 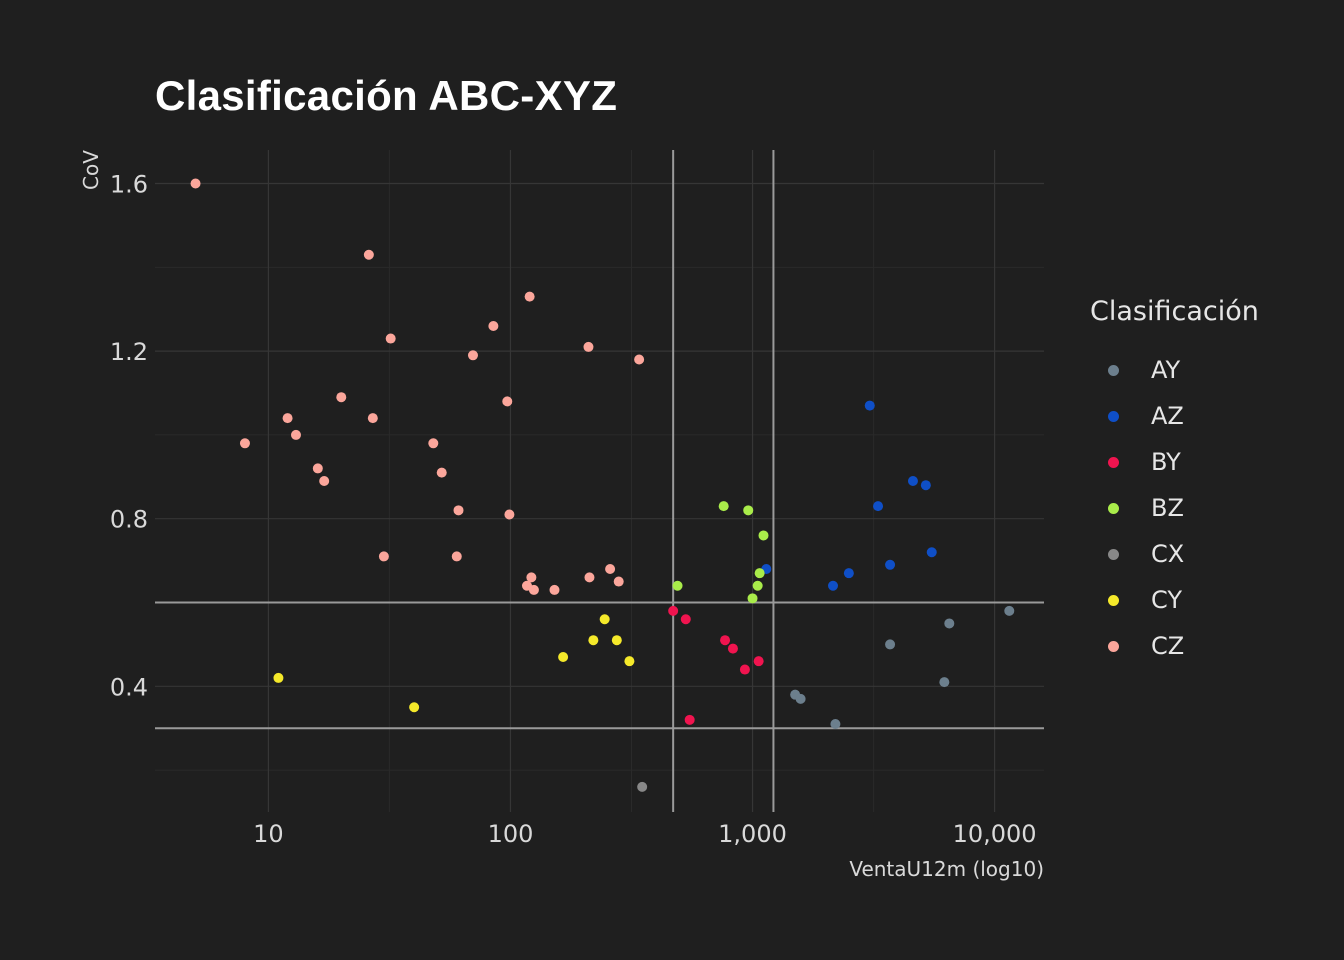 What do you see at coordinates (1174, 311) in the screenshot?
I see `legend-title: Clasificación` at bounding box center [1174, 311].